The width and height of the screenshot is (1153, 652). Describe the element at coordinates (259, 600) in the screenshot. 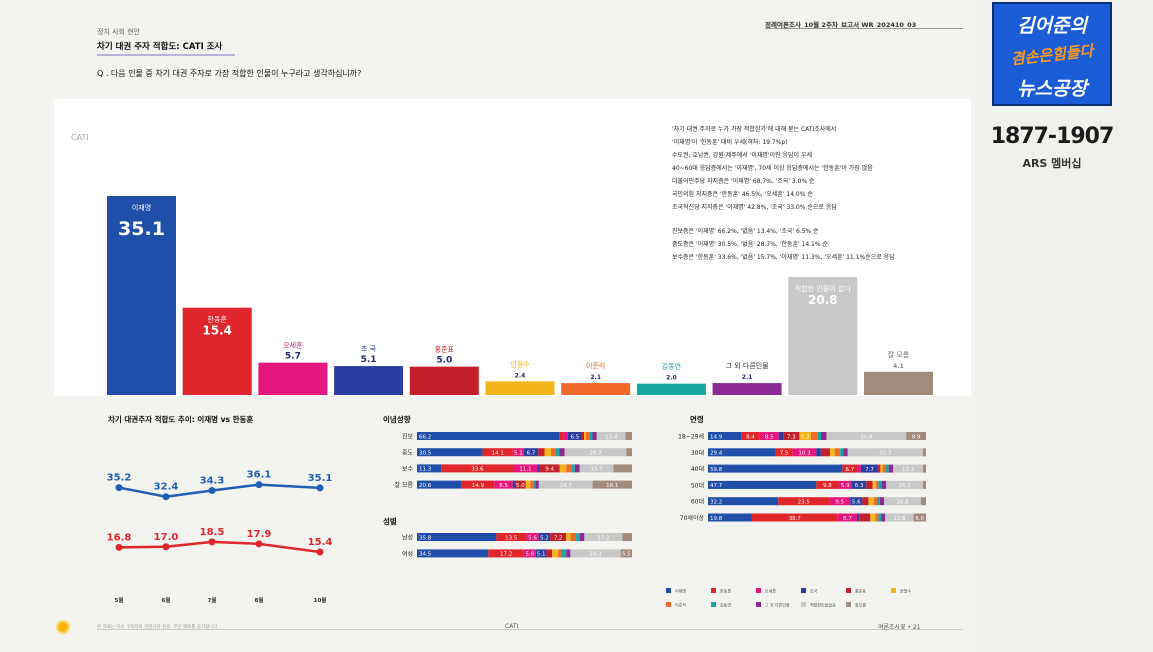

I see `x-tick-label: 8월` at that location.